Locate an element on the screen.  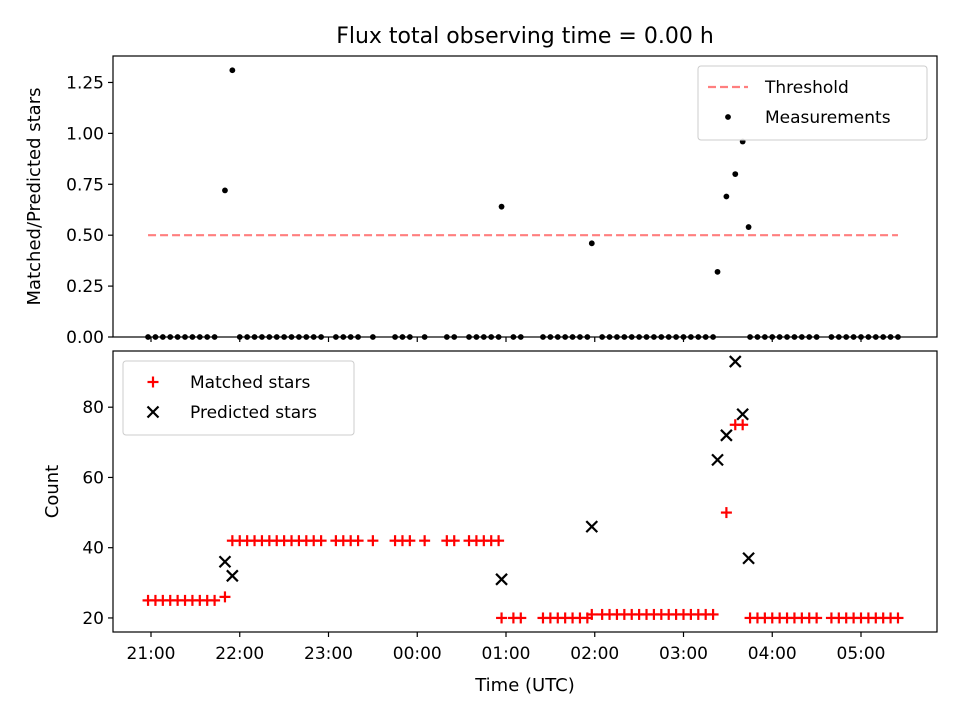
legend-threshold-label: Threshold is located at coordinates (806, 88).